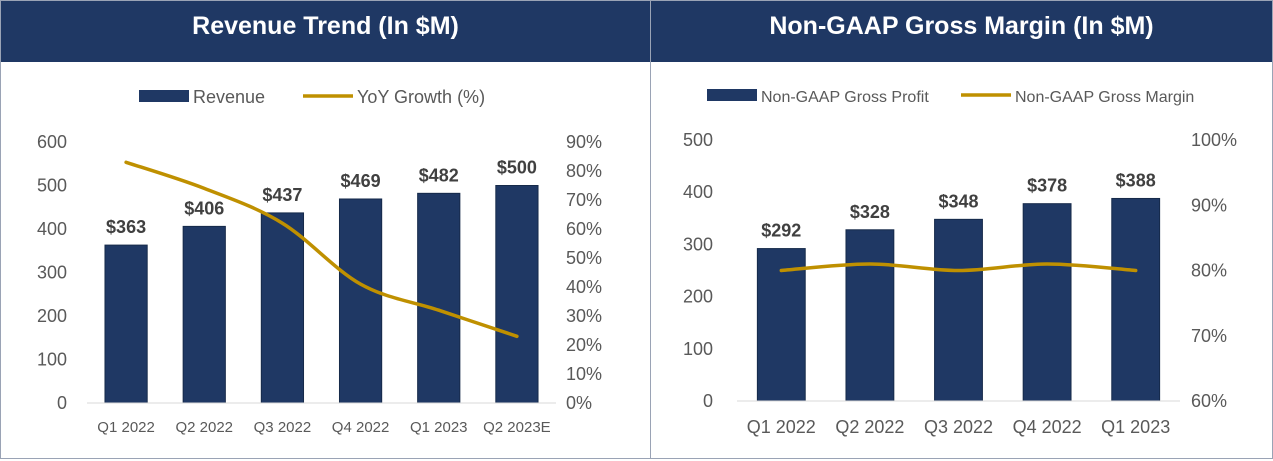  Describe the element at coordinates (958, 201) in the screenshot. I see `bar-data-label: $348` at that location.